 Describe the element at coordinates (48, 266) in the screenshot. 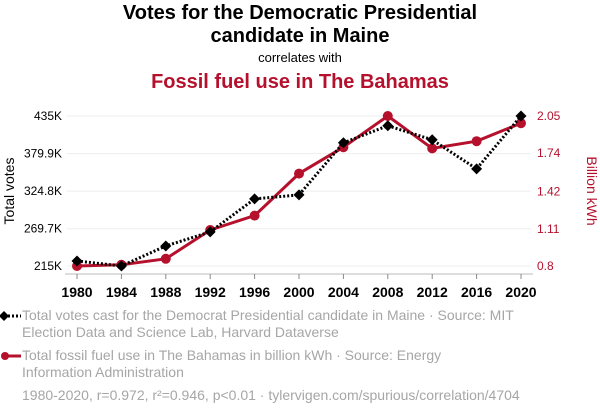

I see `y-left-tick-label: 215K` at that location.